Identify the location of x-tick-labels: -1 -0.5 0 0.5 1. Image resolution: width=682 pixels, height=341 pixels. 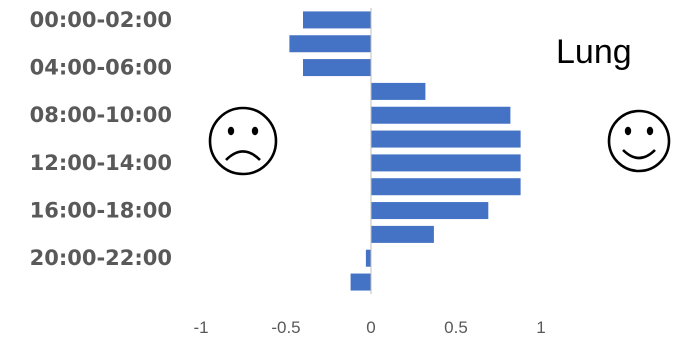
(369, 327).